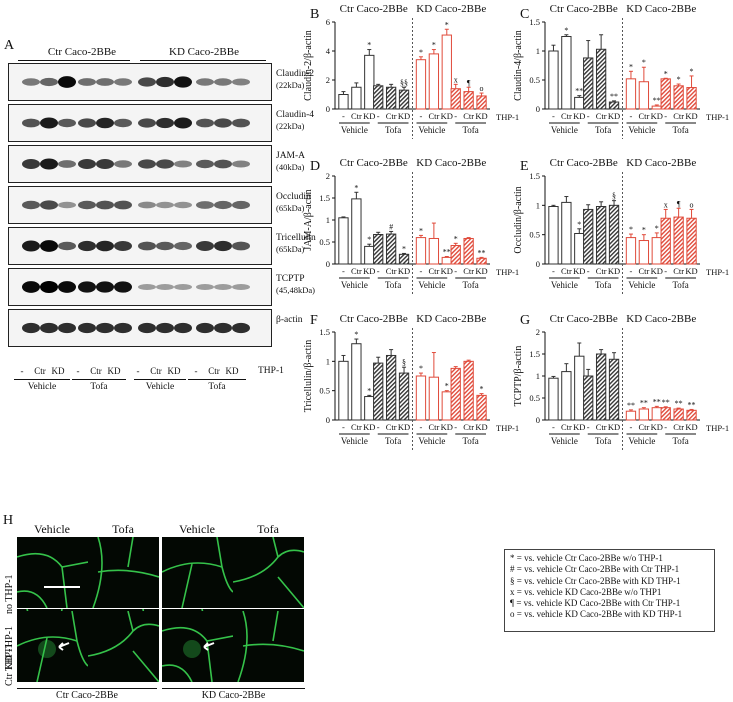 This screenshot has height=702, width=733. What do you see at coordinates (534, 235) in the screenshot?
I see `y-tick-label: 0.5` at bounding box center [534, 235].